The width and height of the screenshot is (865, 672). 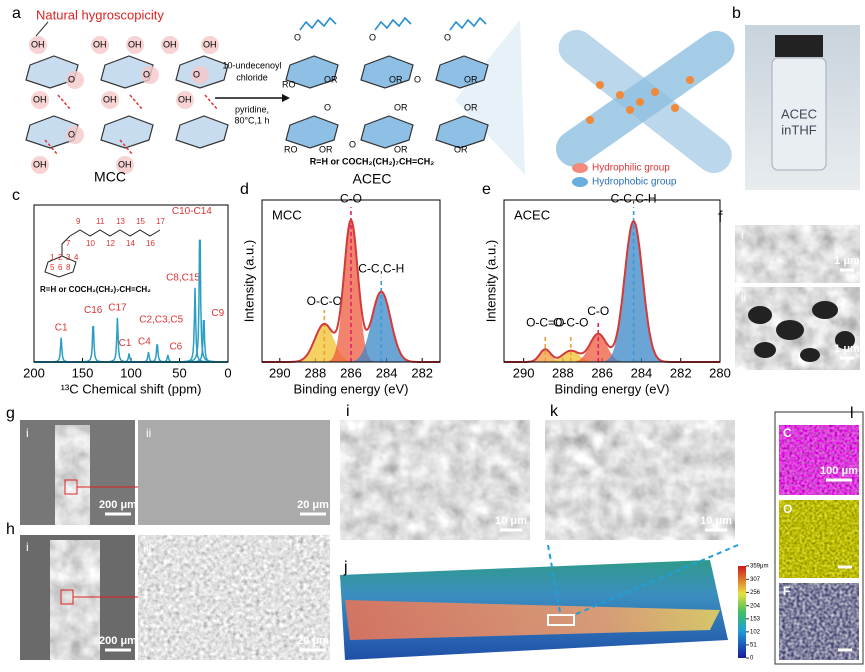 What do you see at coordinates (847, 349) in the screenshot?
I see `scale-label: 1 μm` at bounding box center [847, 349].